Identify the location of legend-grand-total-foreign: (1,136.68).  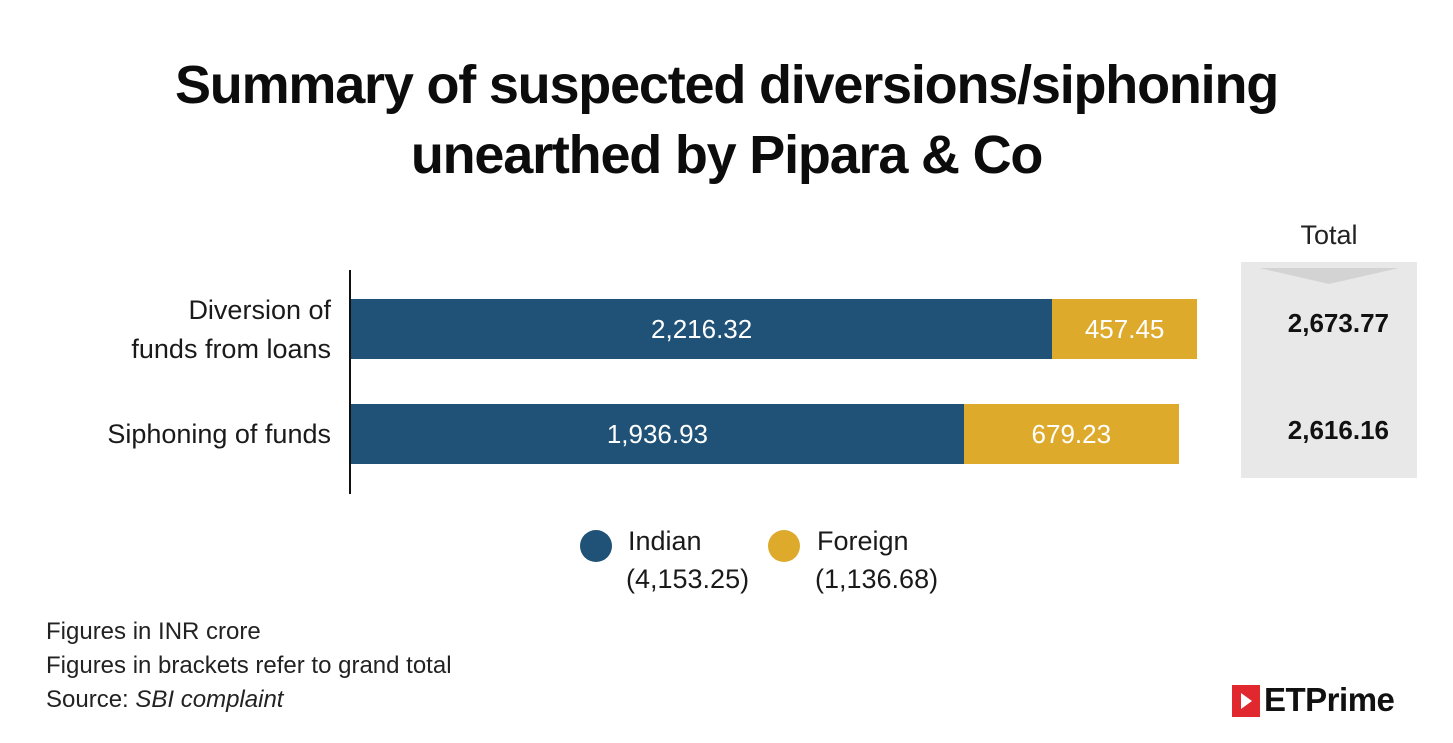
(877, 579).